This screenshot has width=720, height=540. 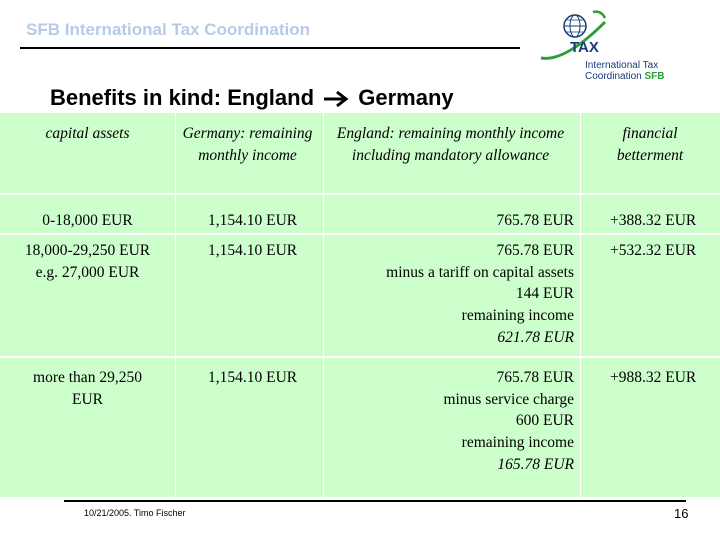 What do you see at coordinates (508, 399) in the screenshot?
I see `cell-line: minus service charge` at bounding box center [508, 399].